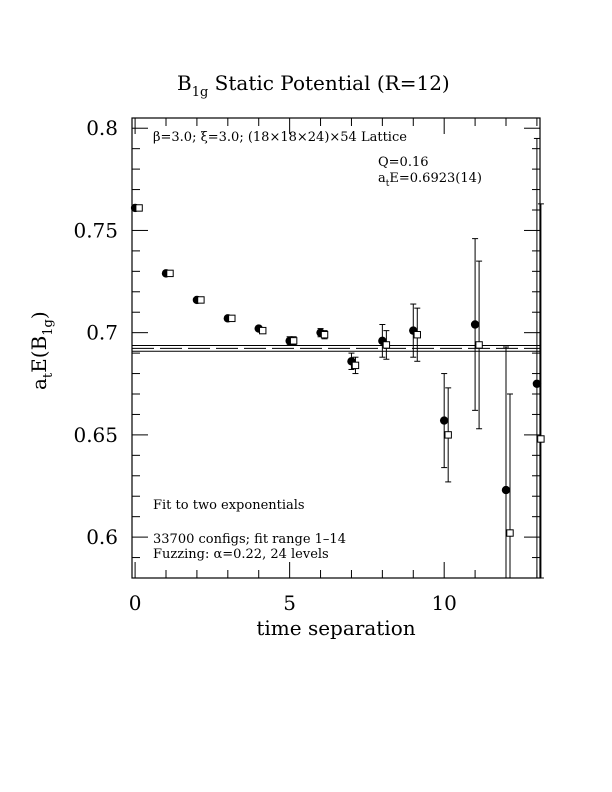  What do you see at coordinates (95, 435) in the screenshot?
I see `y-tick-label: 0.65` at bounding box center [95, 435].